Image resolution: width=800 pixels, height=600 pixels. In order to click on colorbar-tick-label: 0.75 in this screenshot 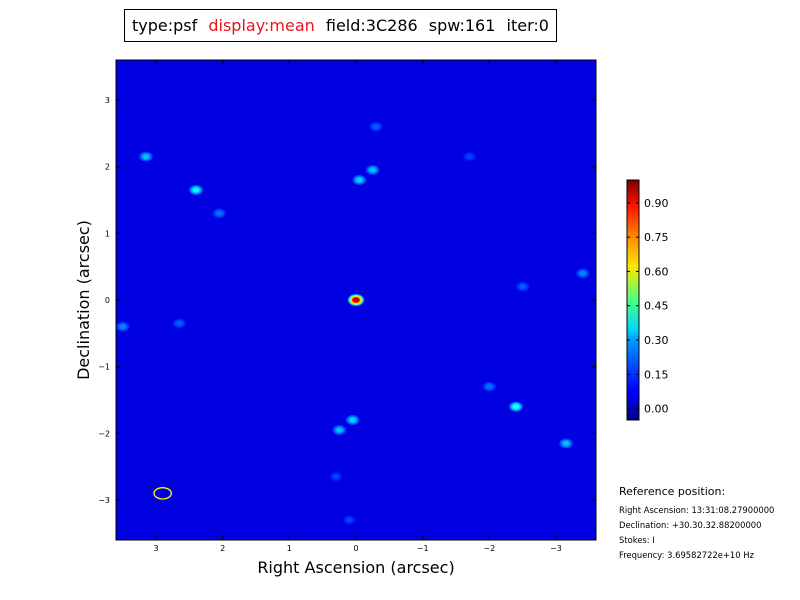, I will do `click(656, 237)`.